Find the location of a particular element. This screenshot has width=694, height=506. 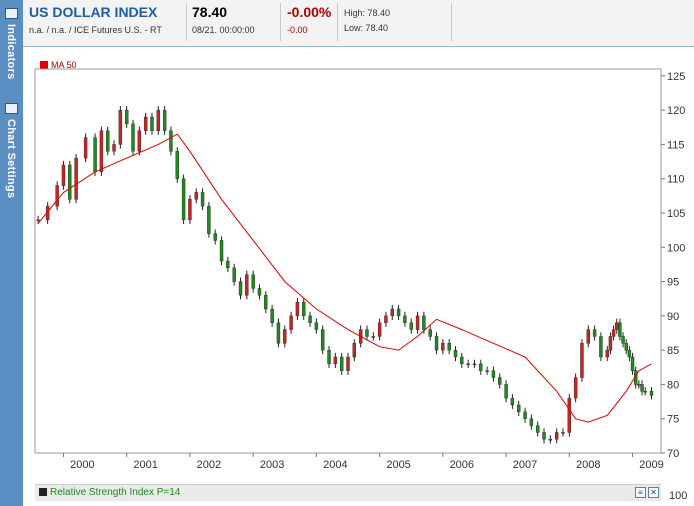

ma-legend: MA 50 is located at coordinates (58, 65).